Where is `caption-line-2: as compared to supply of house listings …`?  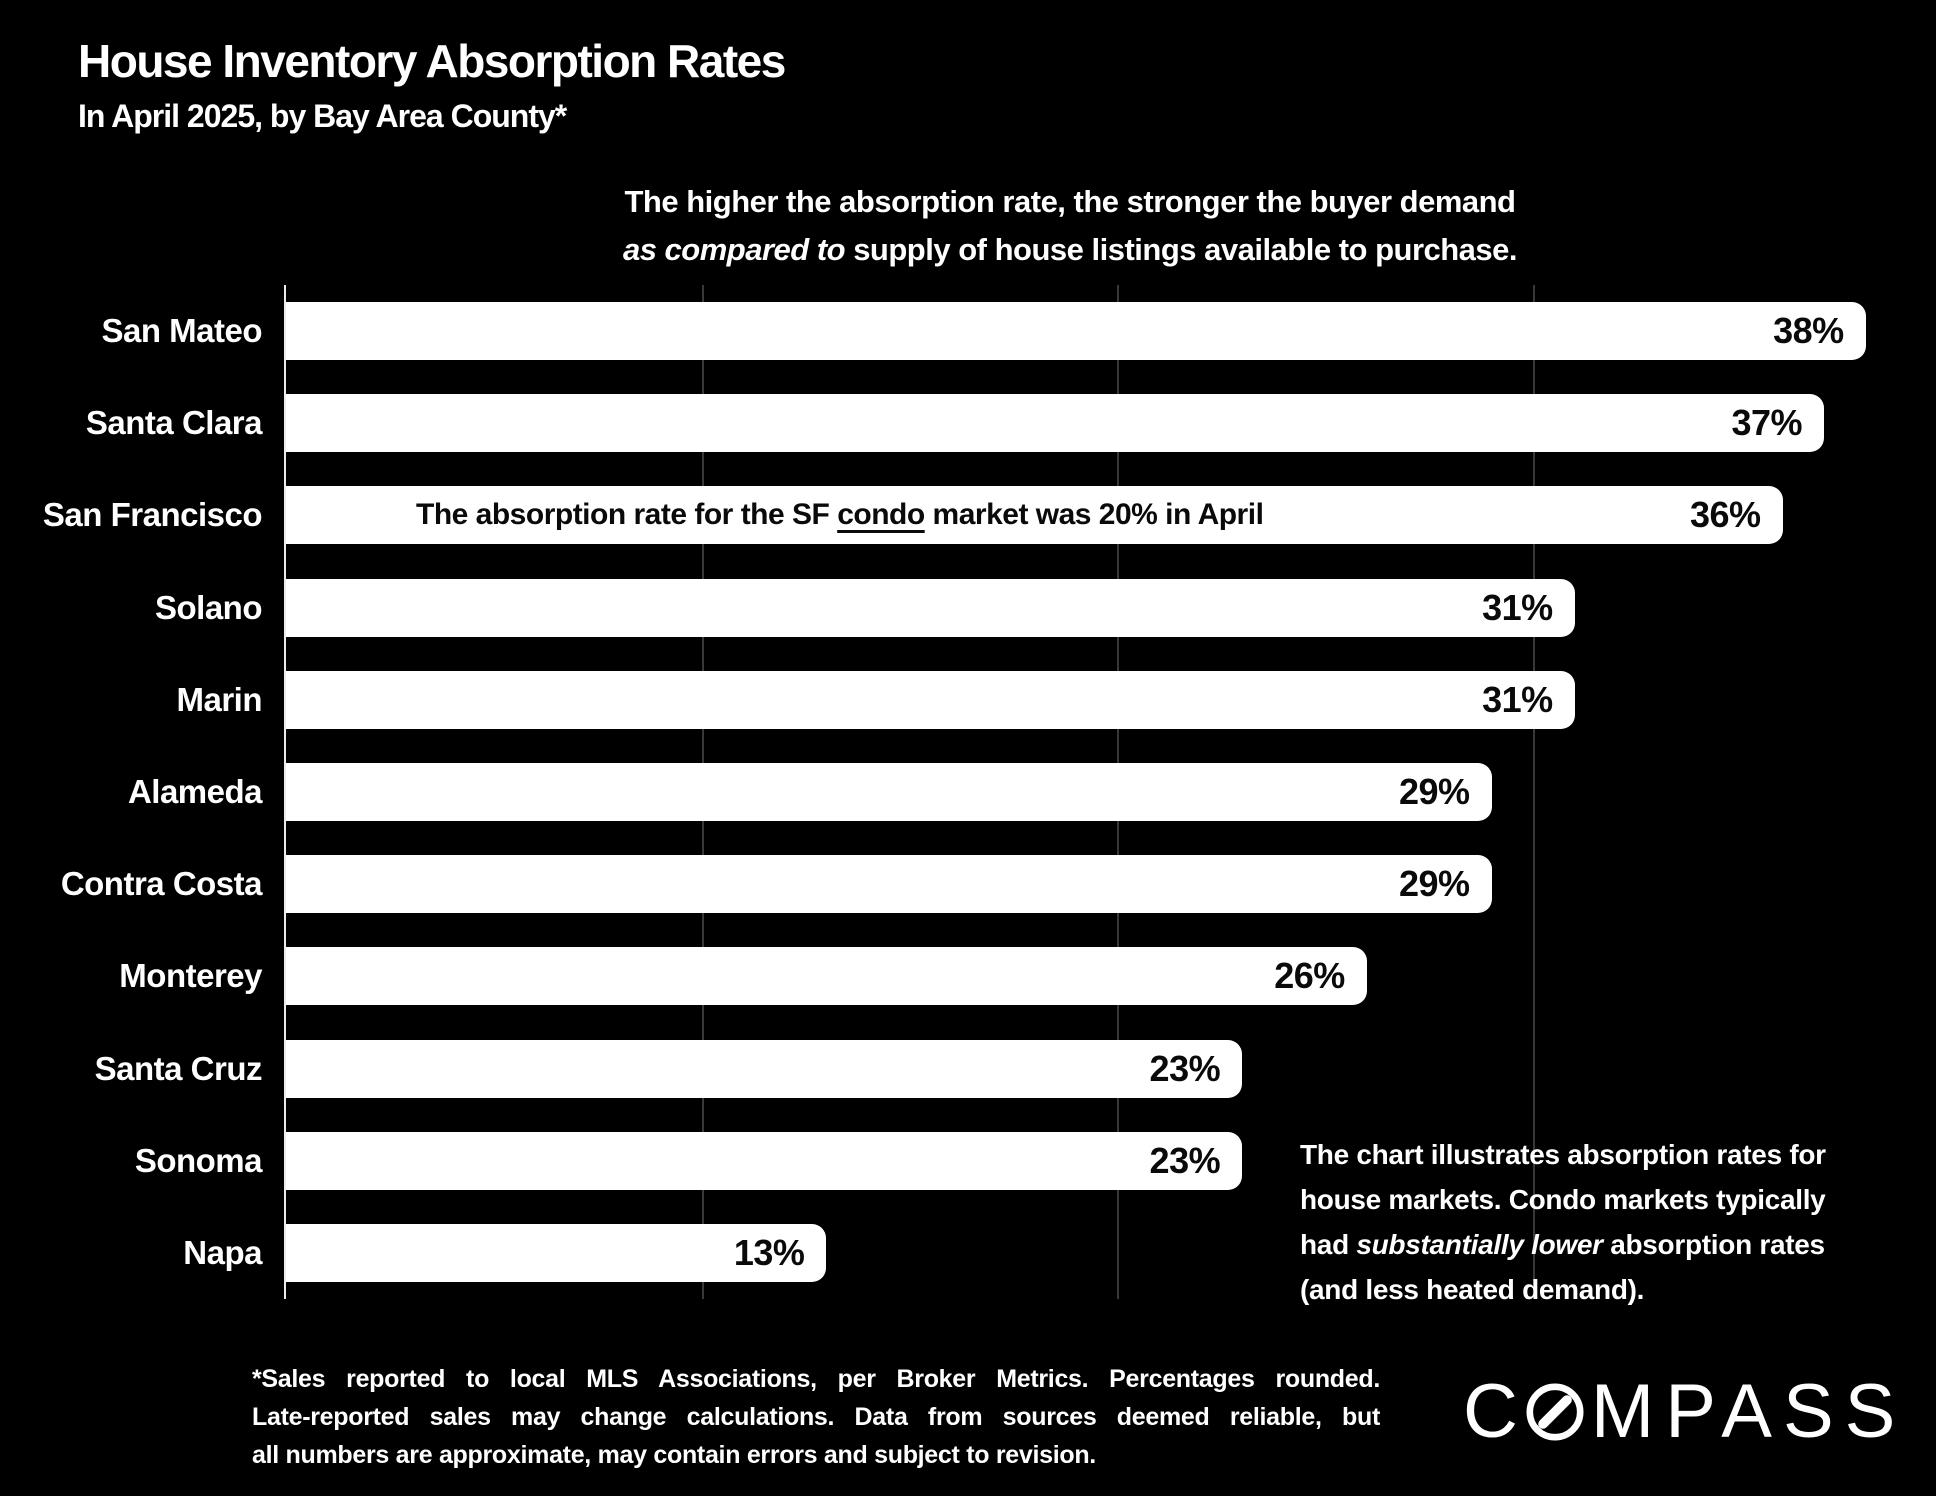
caption-line-2: as compared to supply of house listings … is located at coordinates (1070, 250).